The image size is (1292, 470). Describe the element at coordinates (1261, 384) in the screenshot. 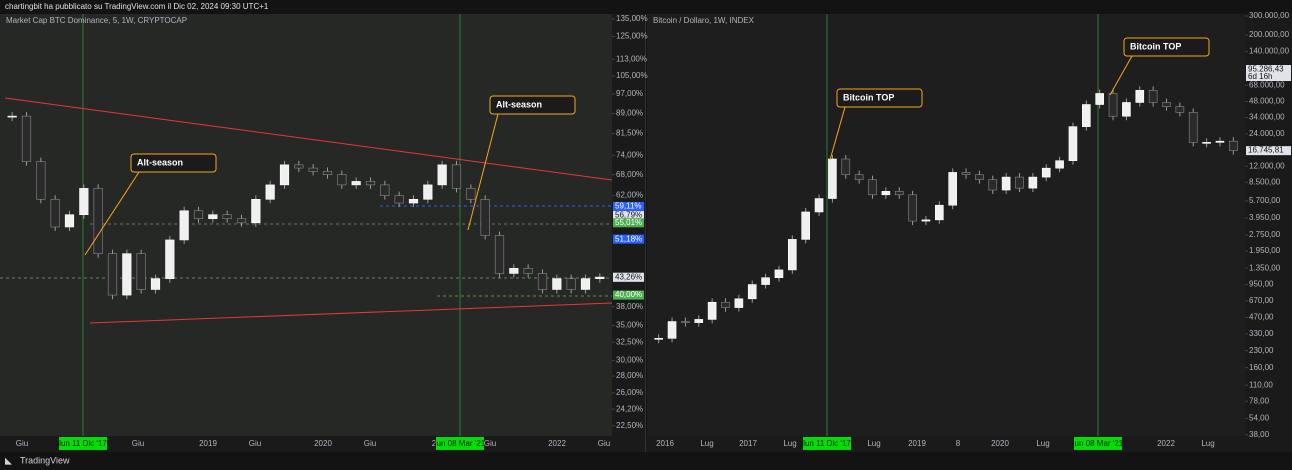

I see `y-tick-label: 110,00` at that location.